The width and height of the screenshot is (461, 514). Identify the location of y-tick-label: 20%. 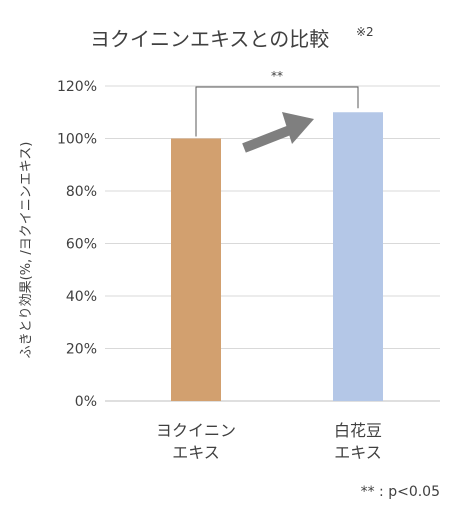
(81, 350).